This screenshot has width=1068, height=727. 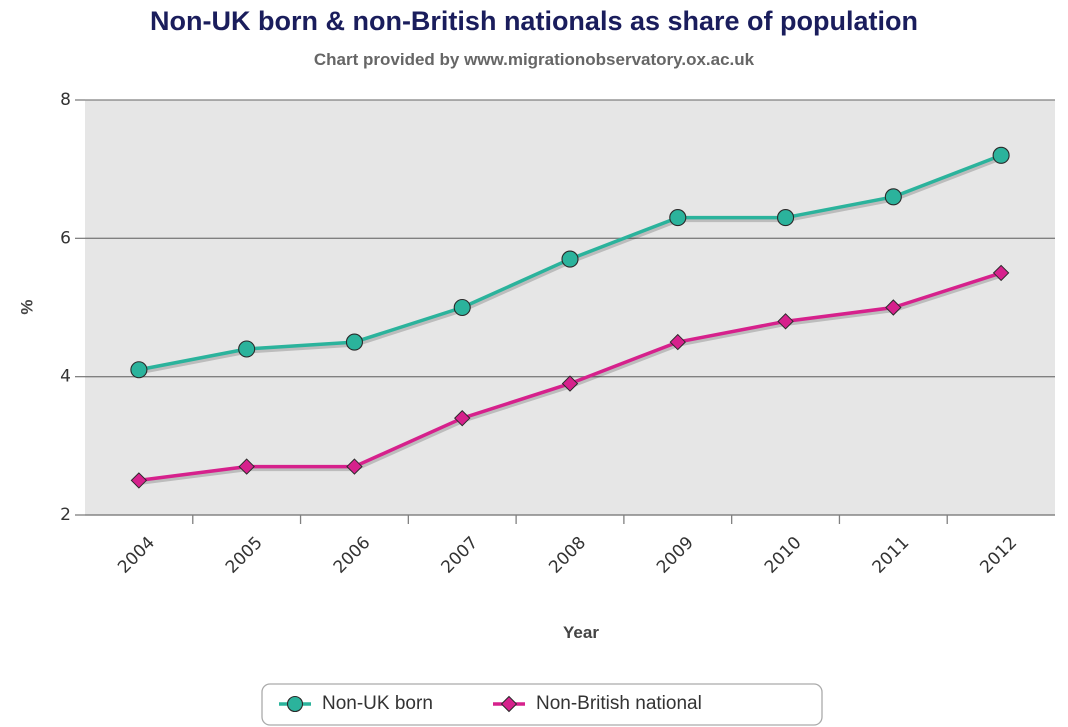 I want to click on legend-item: Non-British national, so click(x=597, y=703).